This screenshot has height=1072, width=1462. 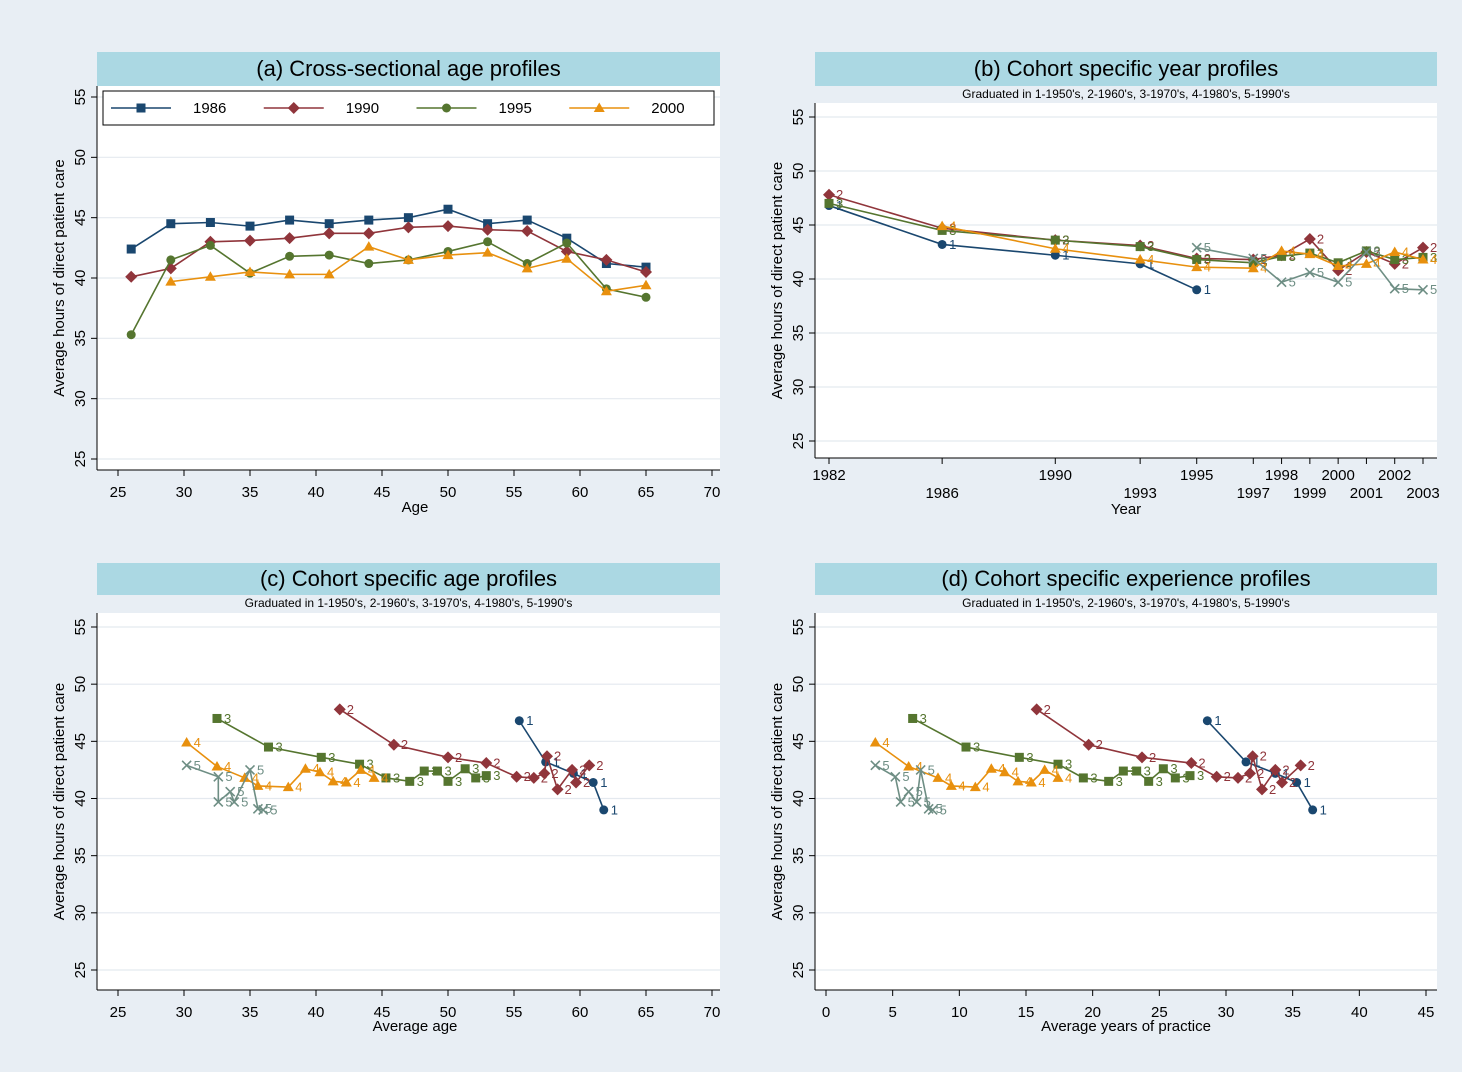 What do you see at coordinates (712, 492) in the screenshot?
I see `x-tick-label: 70` at bounding box center [712, 492].